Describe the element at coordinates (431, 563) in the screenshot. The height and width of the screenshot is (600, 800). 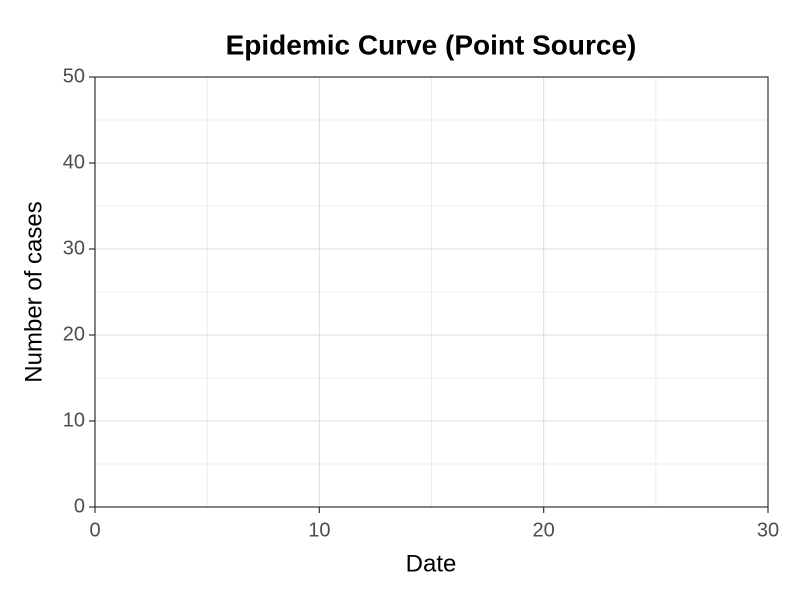
I see `x-axis-label: Date` at that location.